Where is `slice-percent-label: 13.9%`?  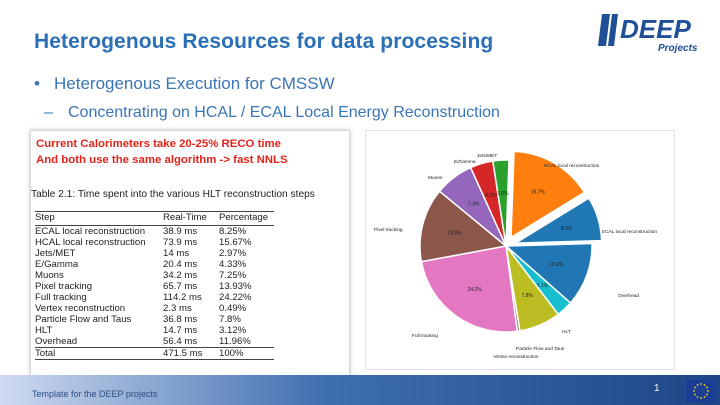
slice-percent-label: 13.9% is located at coordinates (454, 234).